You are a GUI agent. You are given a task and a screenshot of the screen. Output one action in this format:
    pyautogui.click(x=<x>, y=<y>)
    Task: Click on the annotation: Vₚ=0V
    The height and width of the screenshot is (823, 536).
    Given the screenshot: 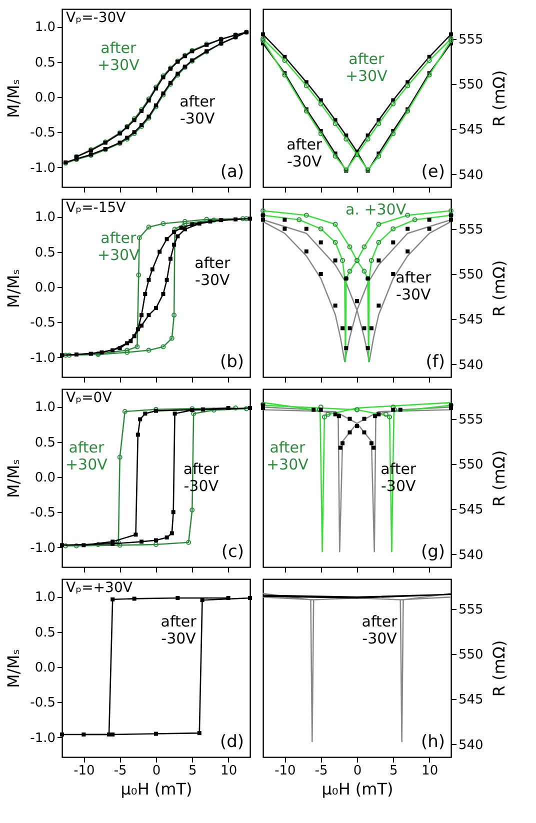 What is the action you would take?
    pyautogui.click(x=89, y=398)
    